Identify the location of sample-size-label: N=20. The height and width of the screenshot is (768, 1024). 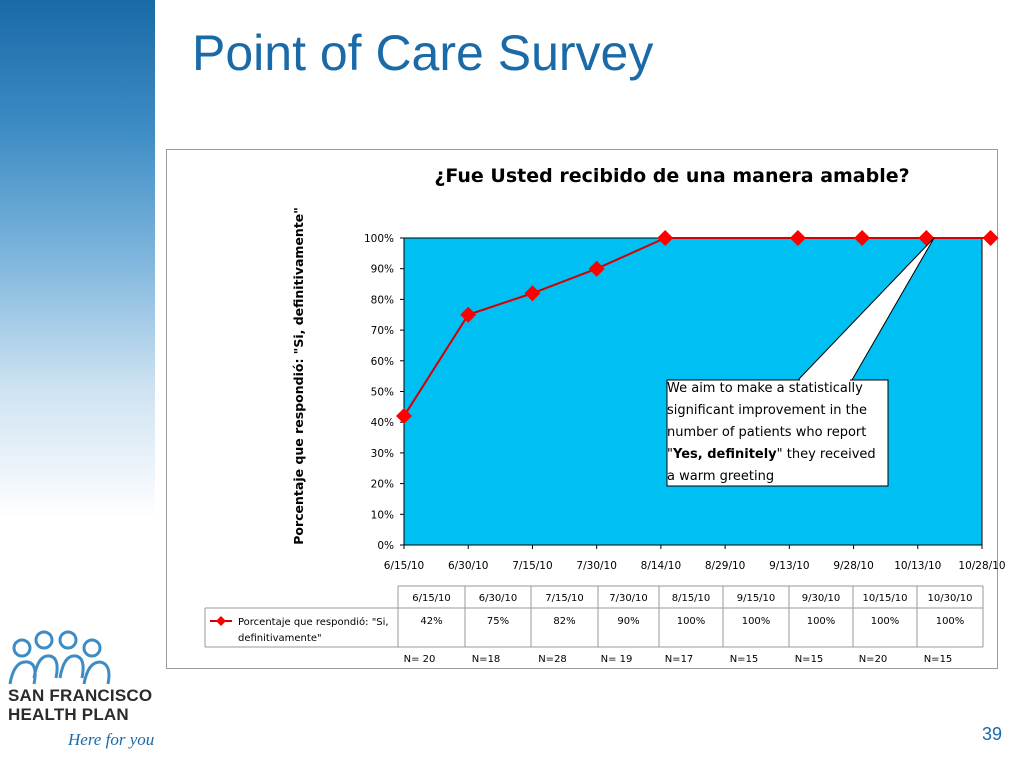
(873, 659).